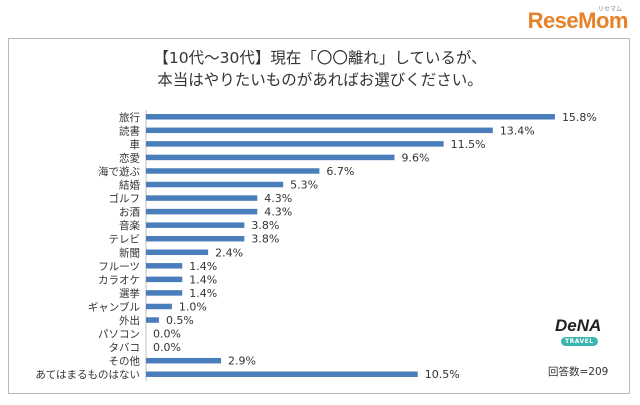 Image resolution: width=640 pixels, height=405 pixels. Describe the element at coordinates (135, 144) in the screenshot. I see `category-label: 車` at that location.